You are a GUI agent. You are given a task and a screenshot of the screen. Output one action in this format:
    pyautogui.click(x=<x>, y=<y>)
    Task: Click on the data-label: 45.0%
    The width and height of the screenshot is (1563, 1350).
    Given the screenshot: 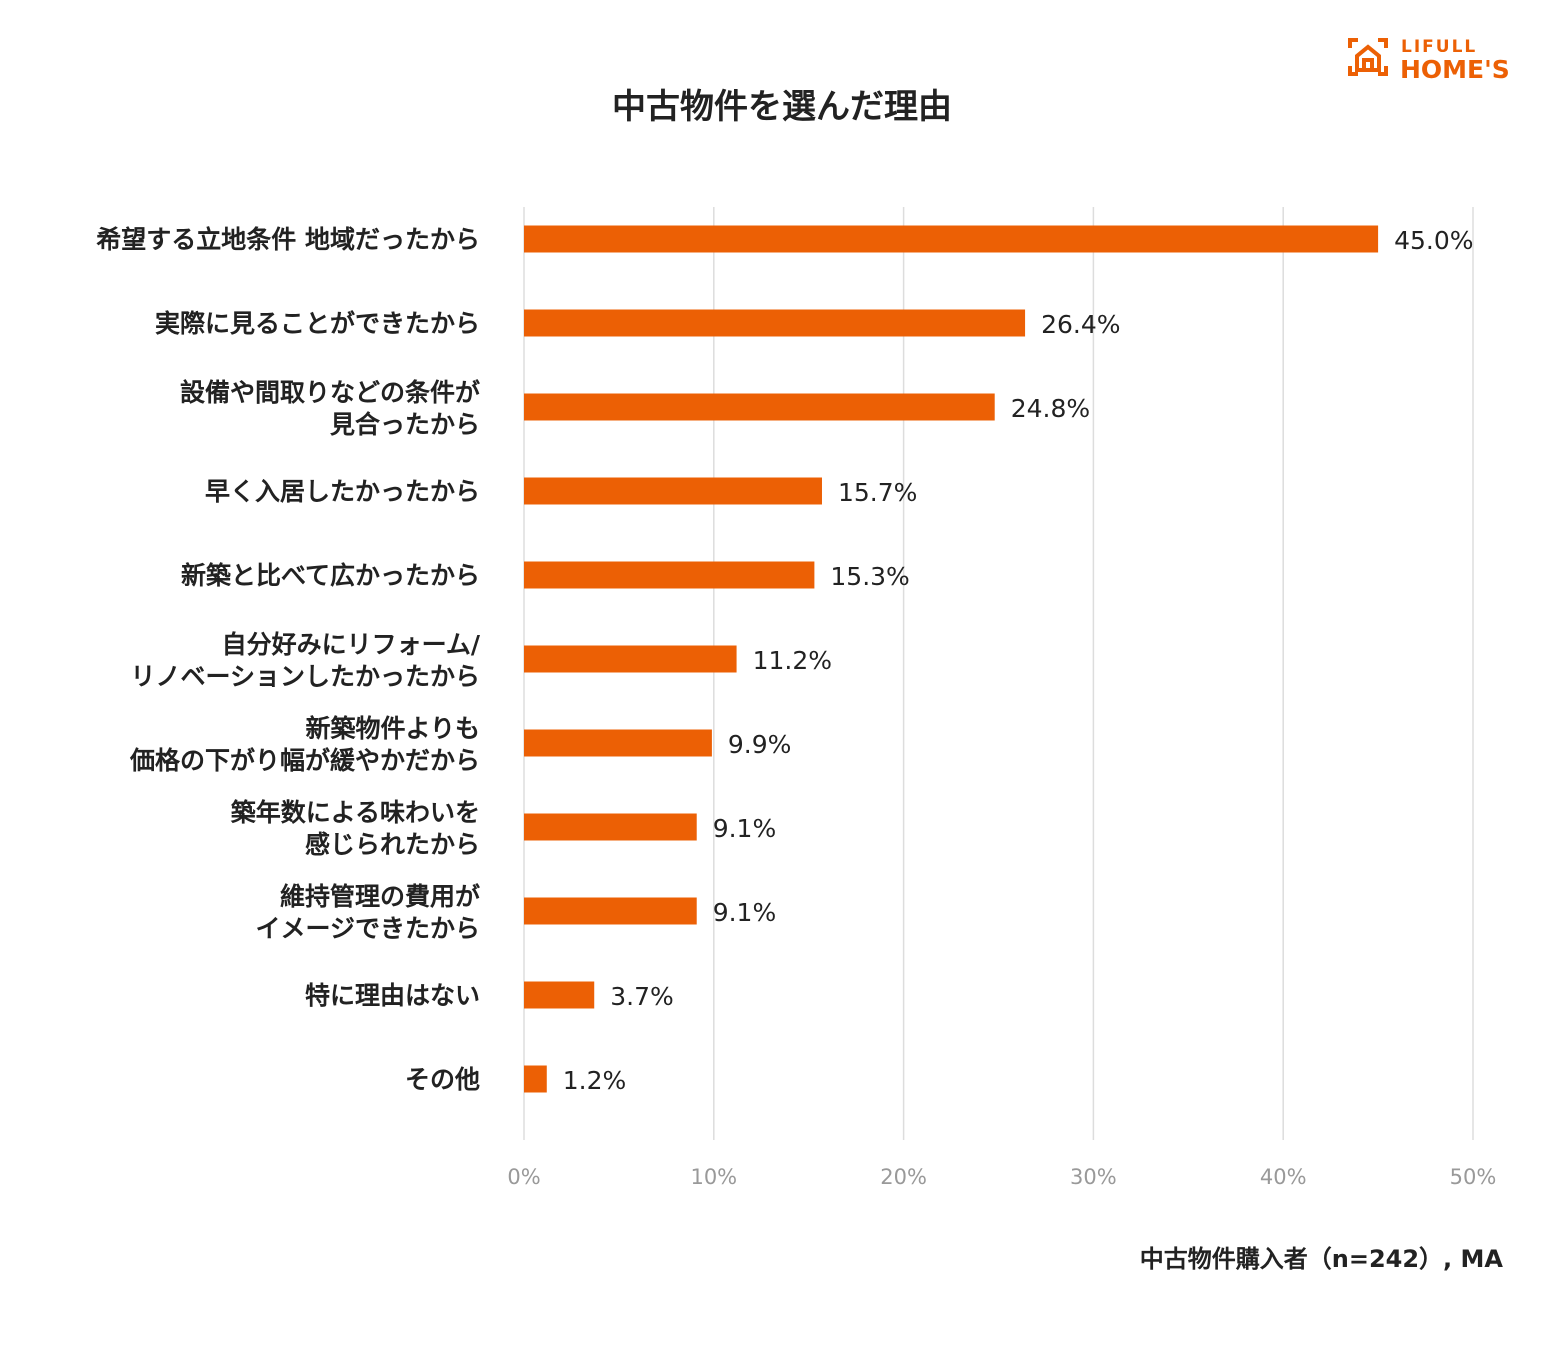 What is the action you would take?
    pyautogui.click(x=1433, y=240)
    